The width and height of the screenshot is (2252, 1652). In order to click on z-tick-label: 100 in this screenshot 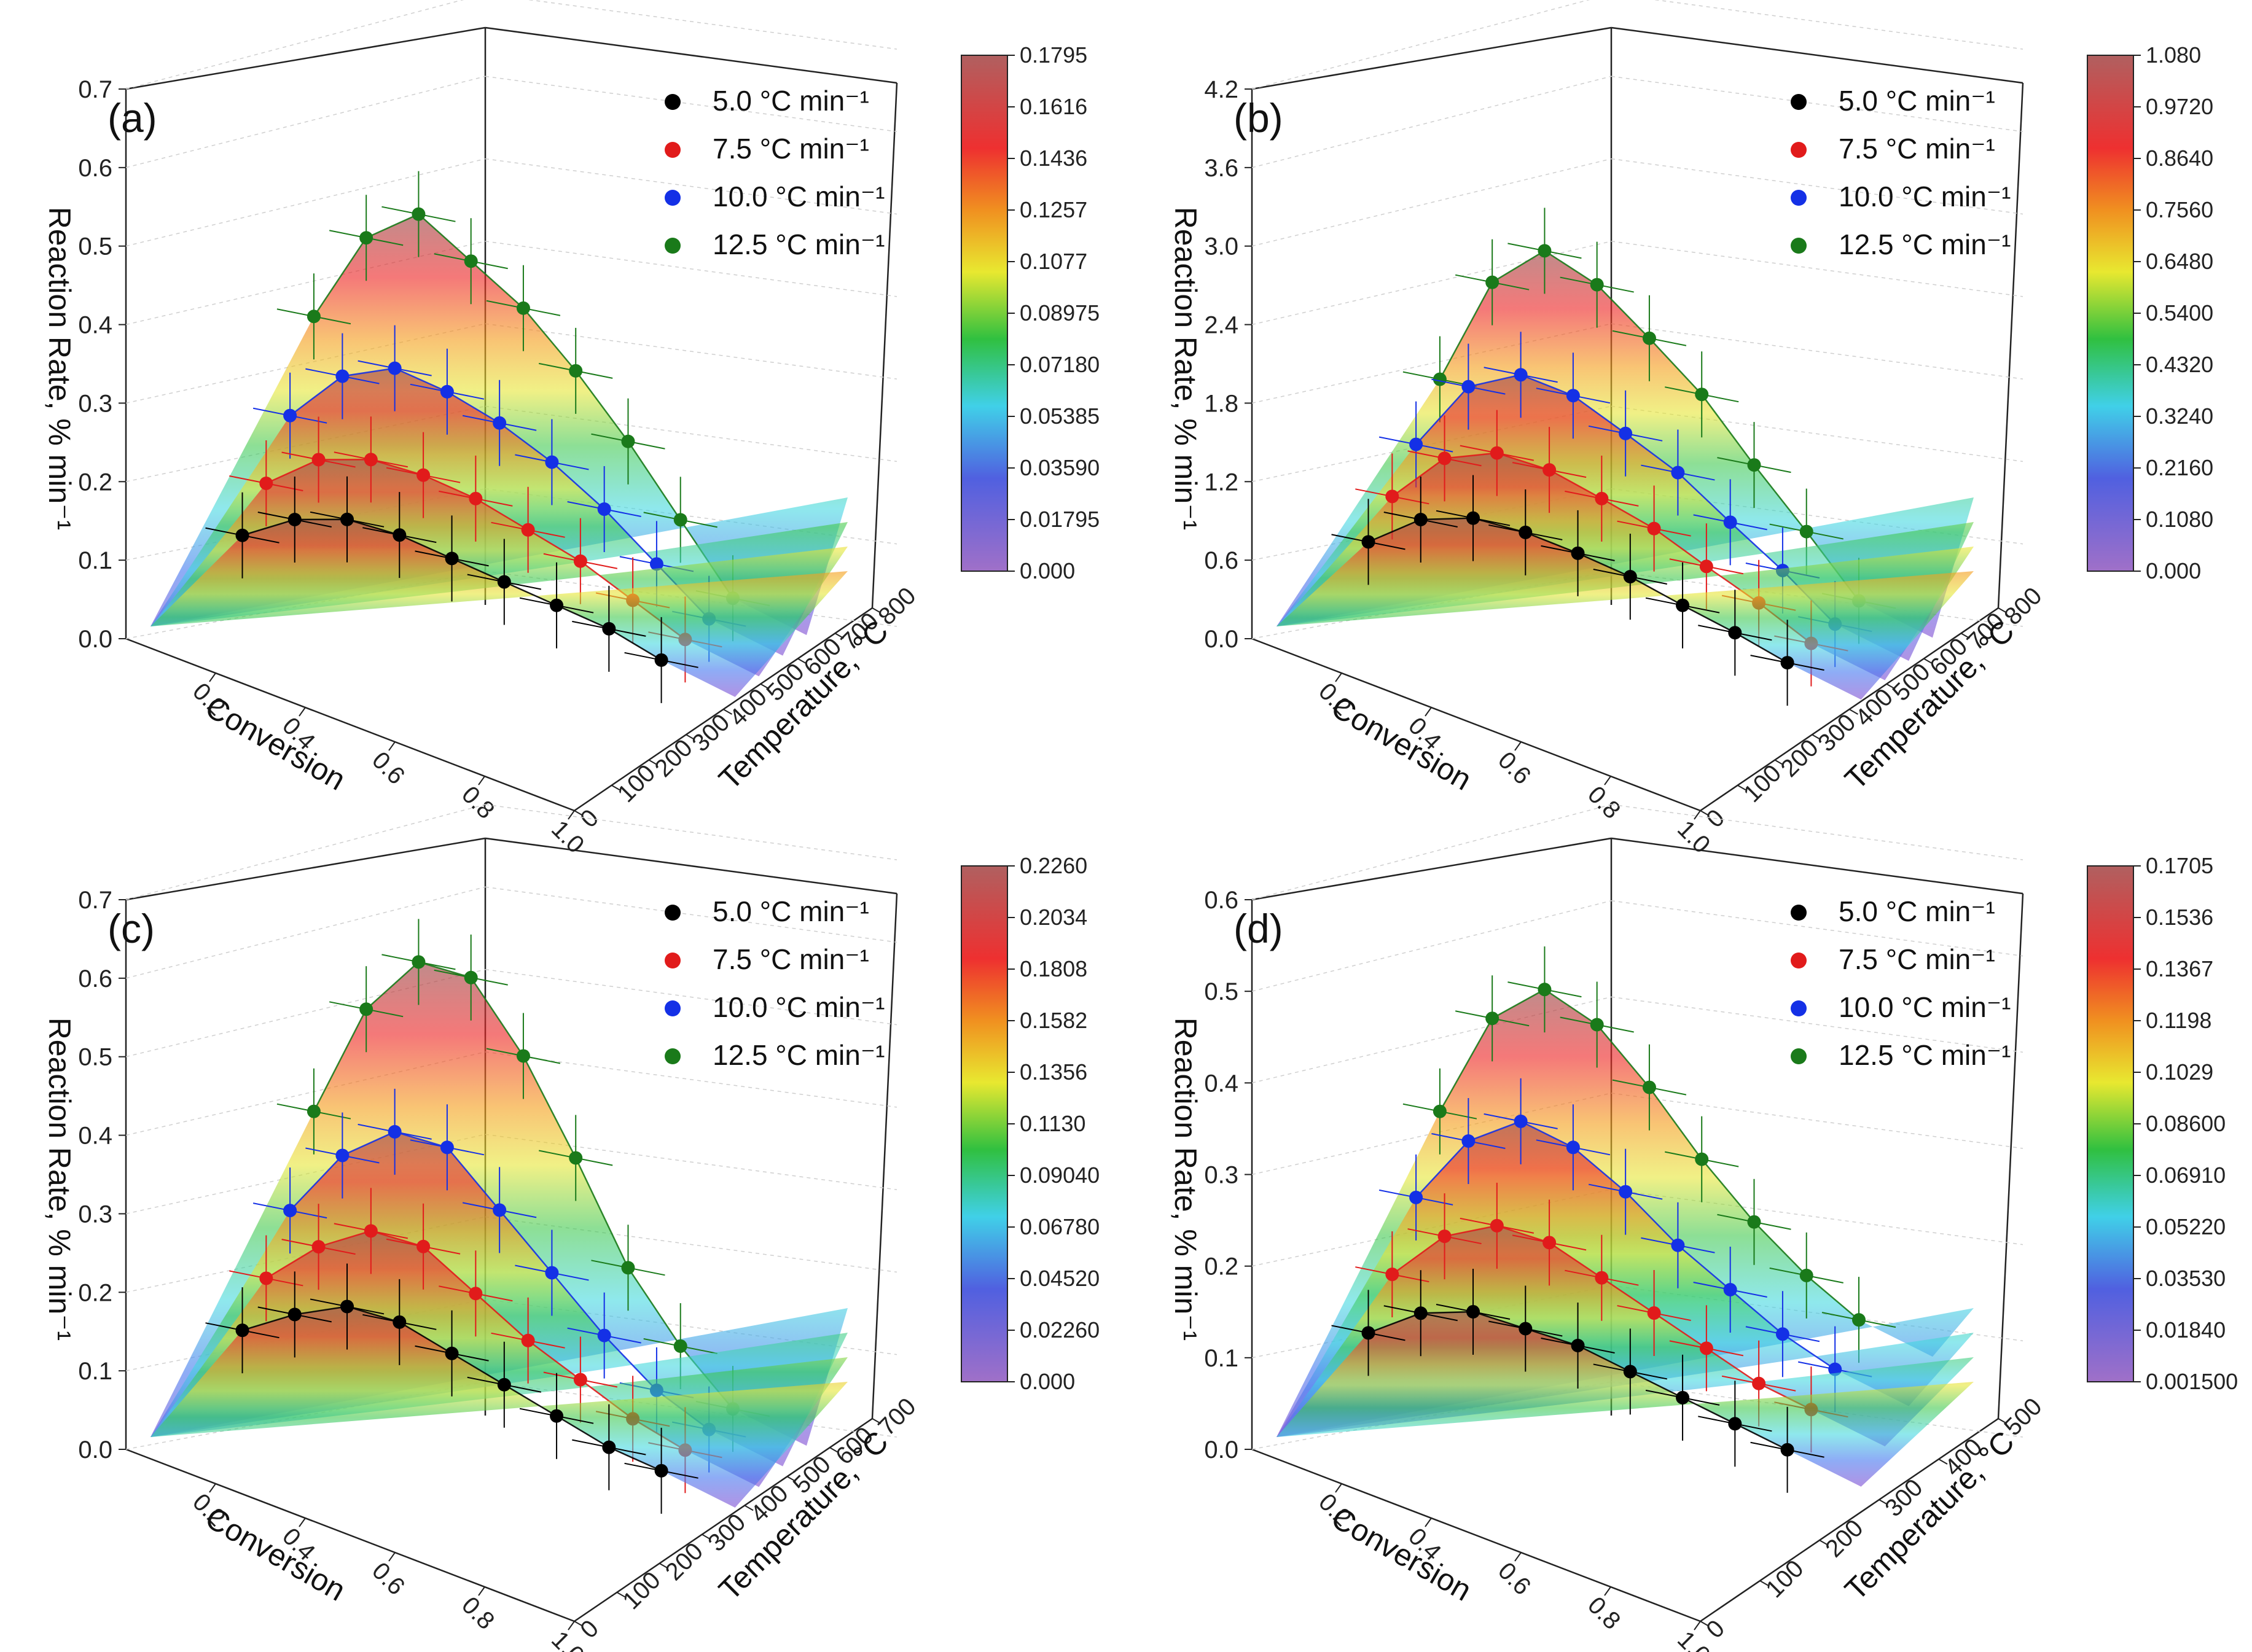, I will do `click(642, 1591)`.